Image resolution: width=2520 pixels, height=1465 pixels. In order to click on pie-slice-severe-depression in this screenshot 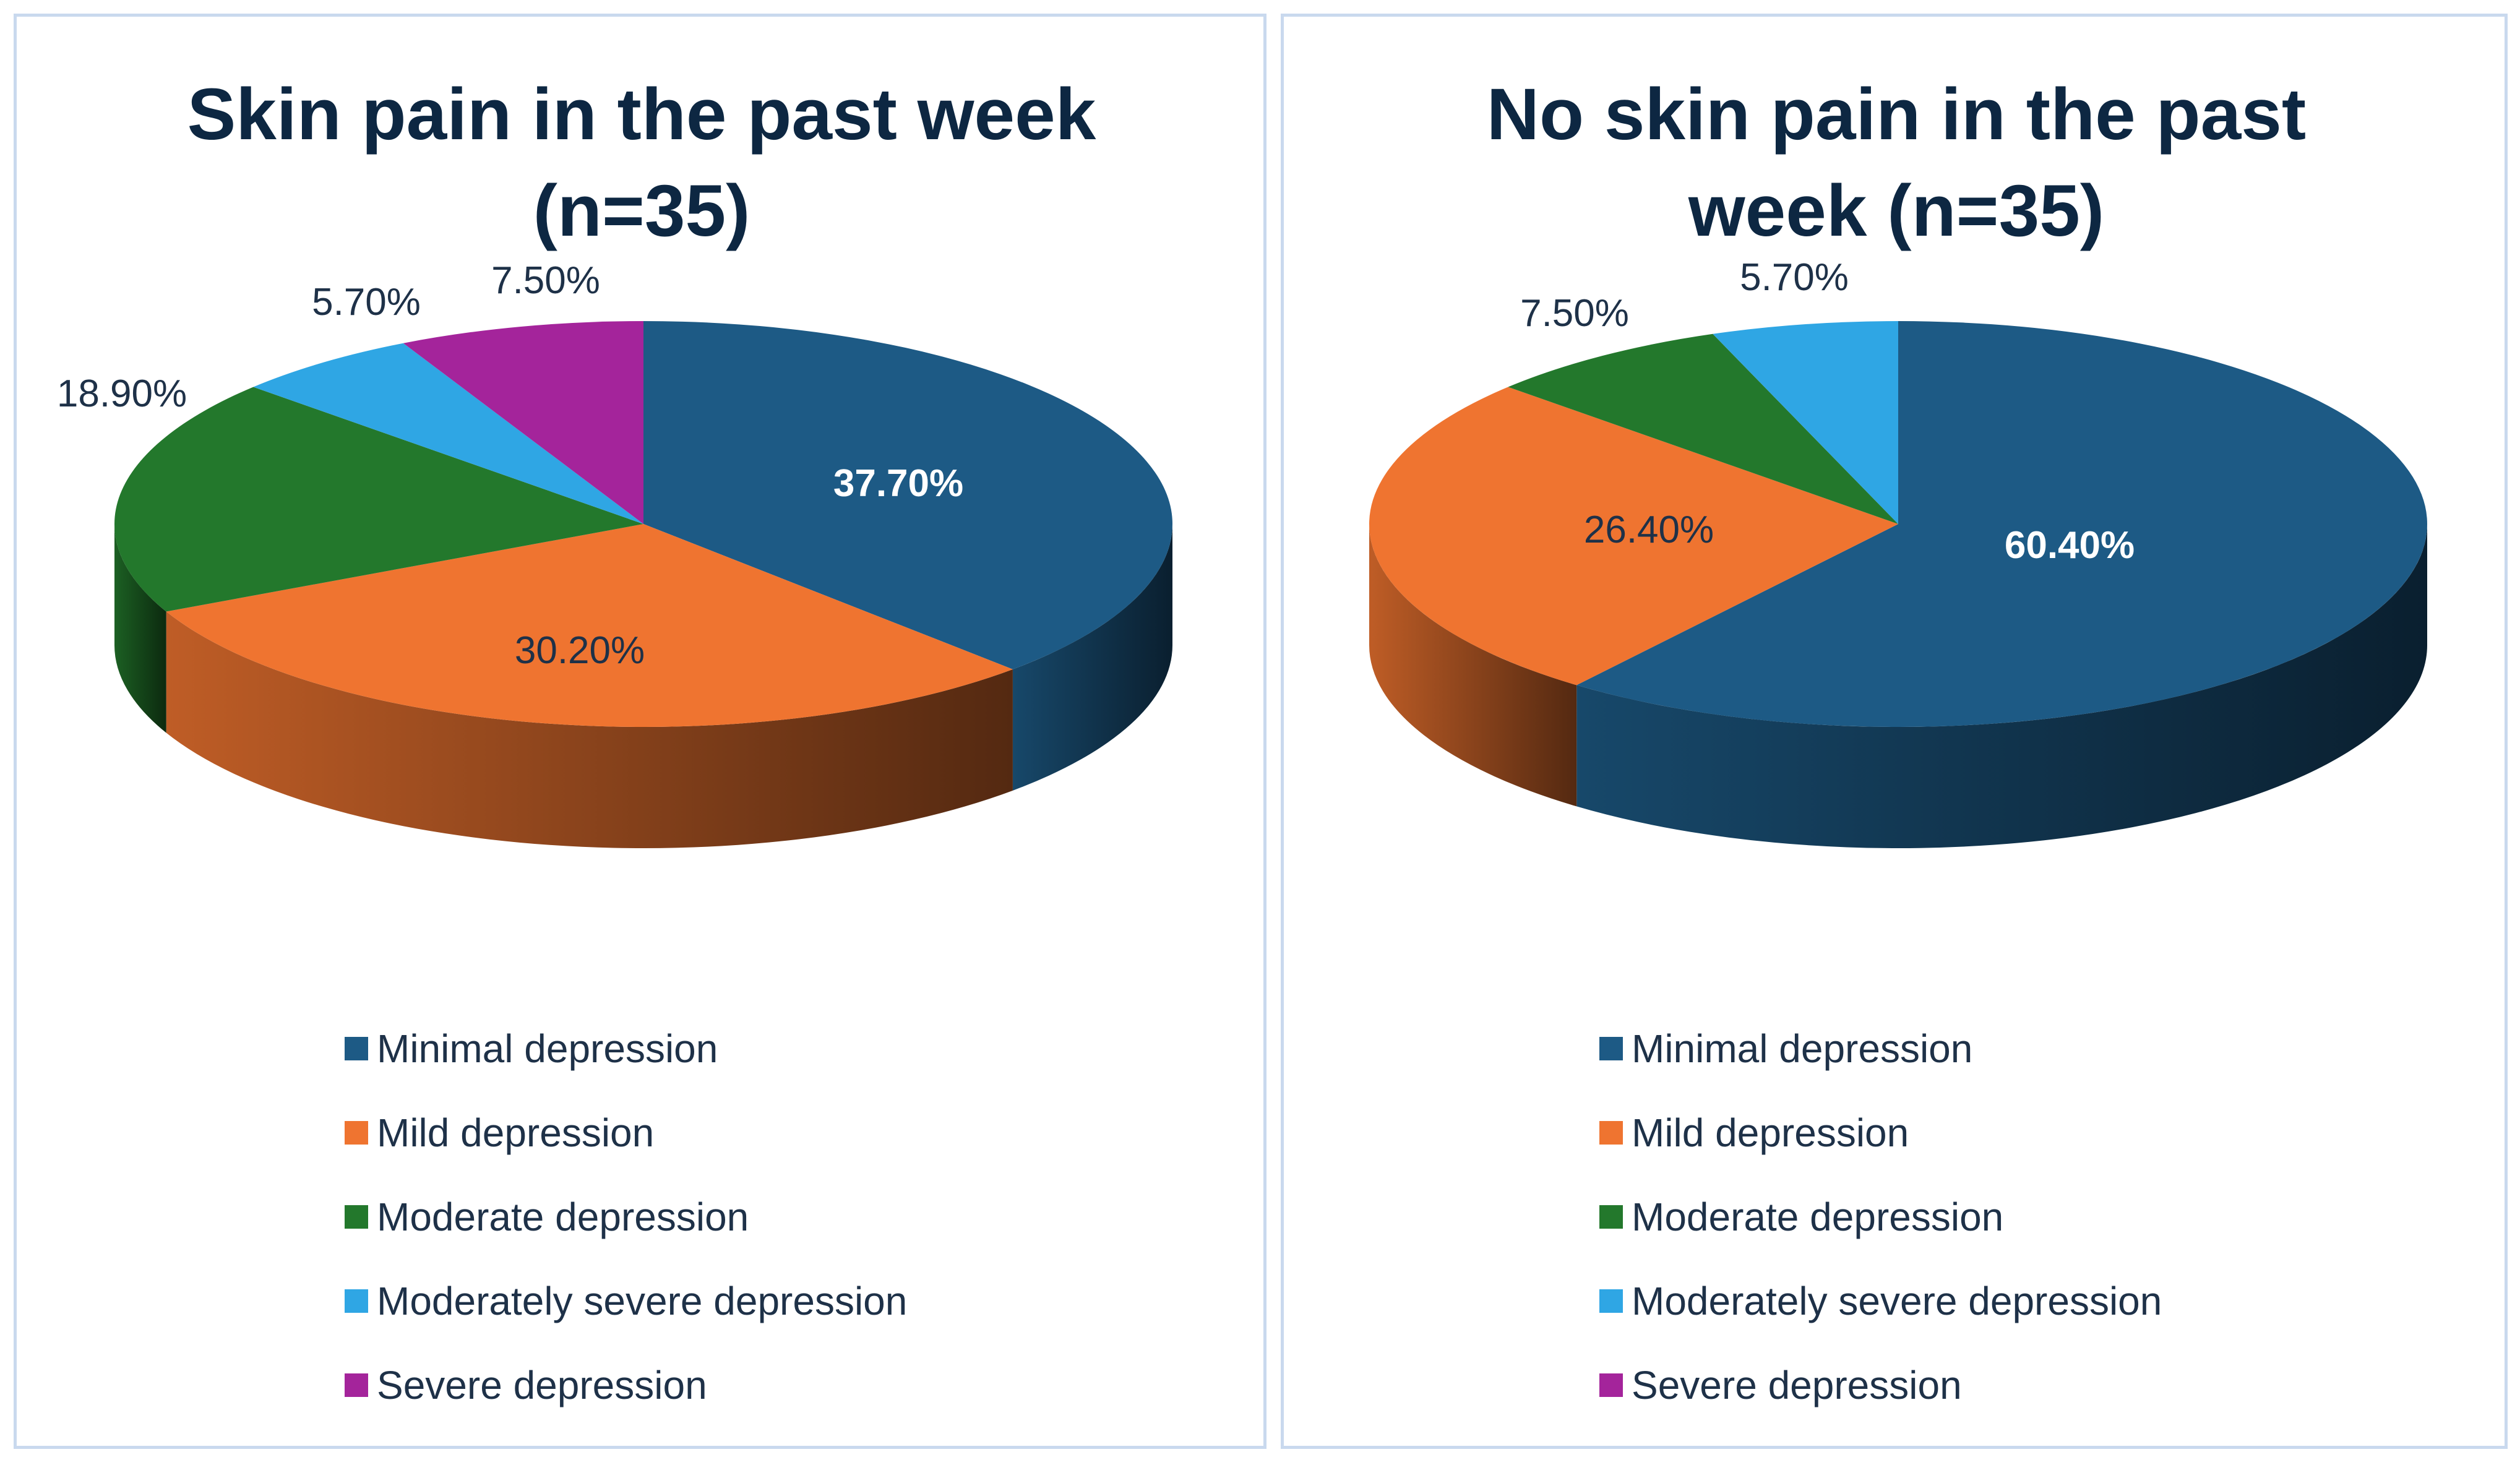, I will do `click(523, 422)`.